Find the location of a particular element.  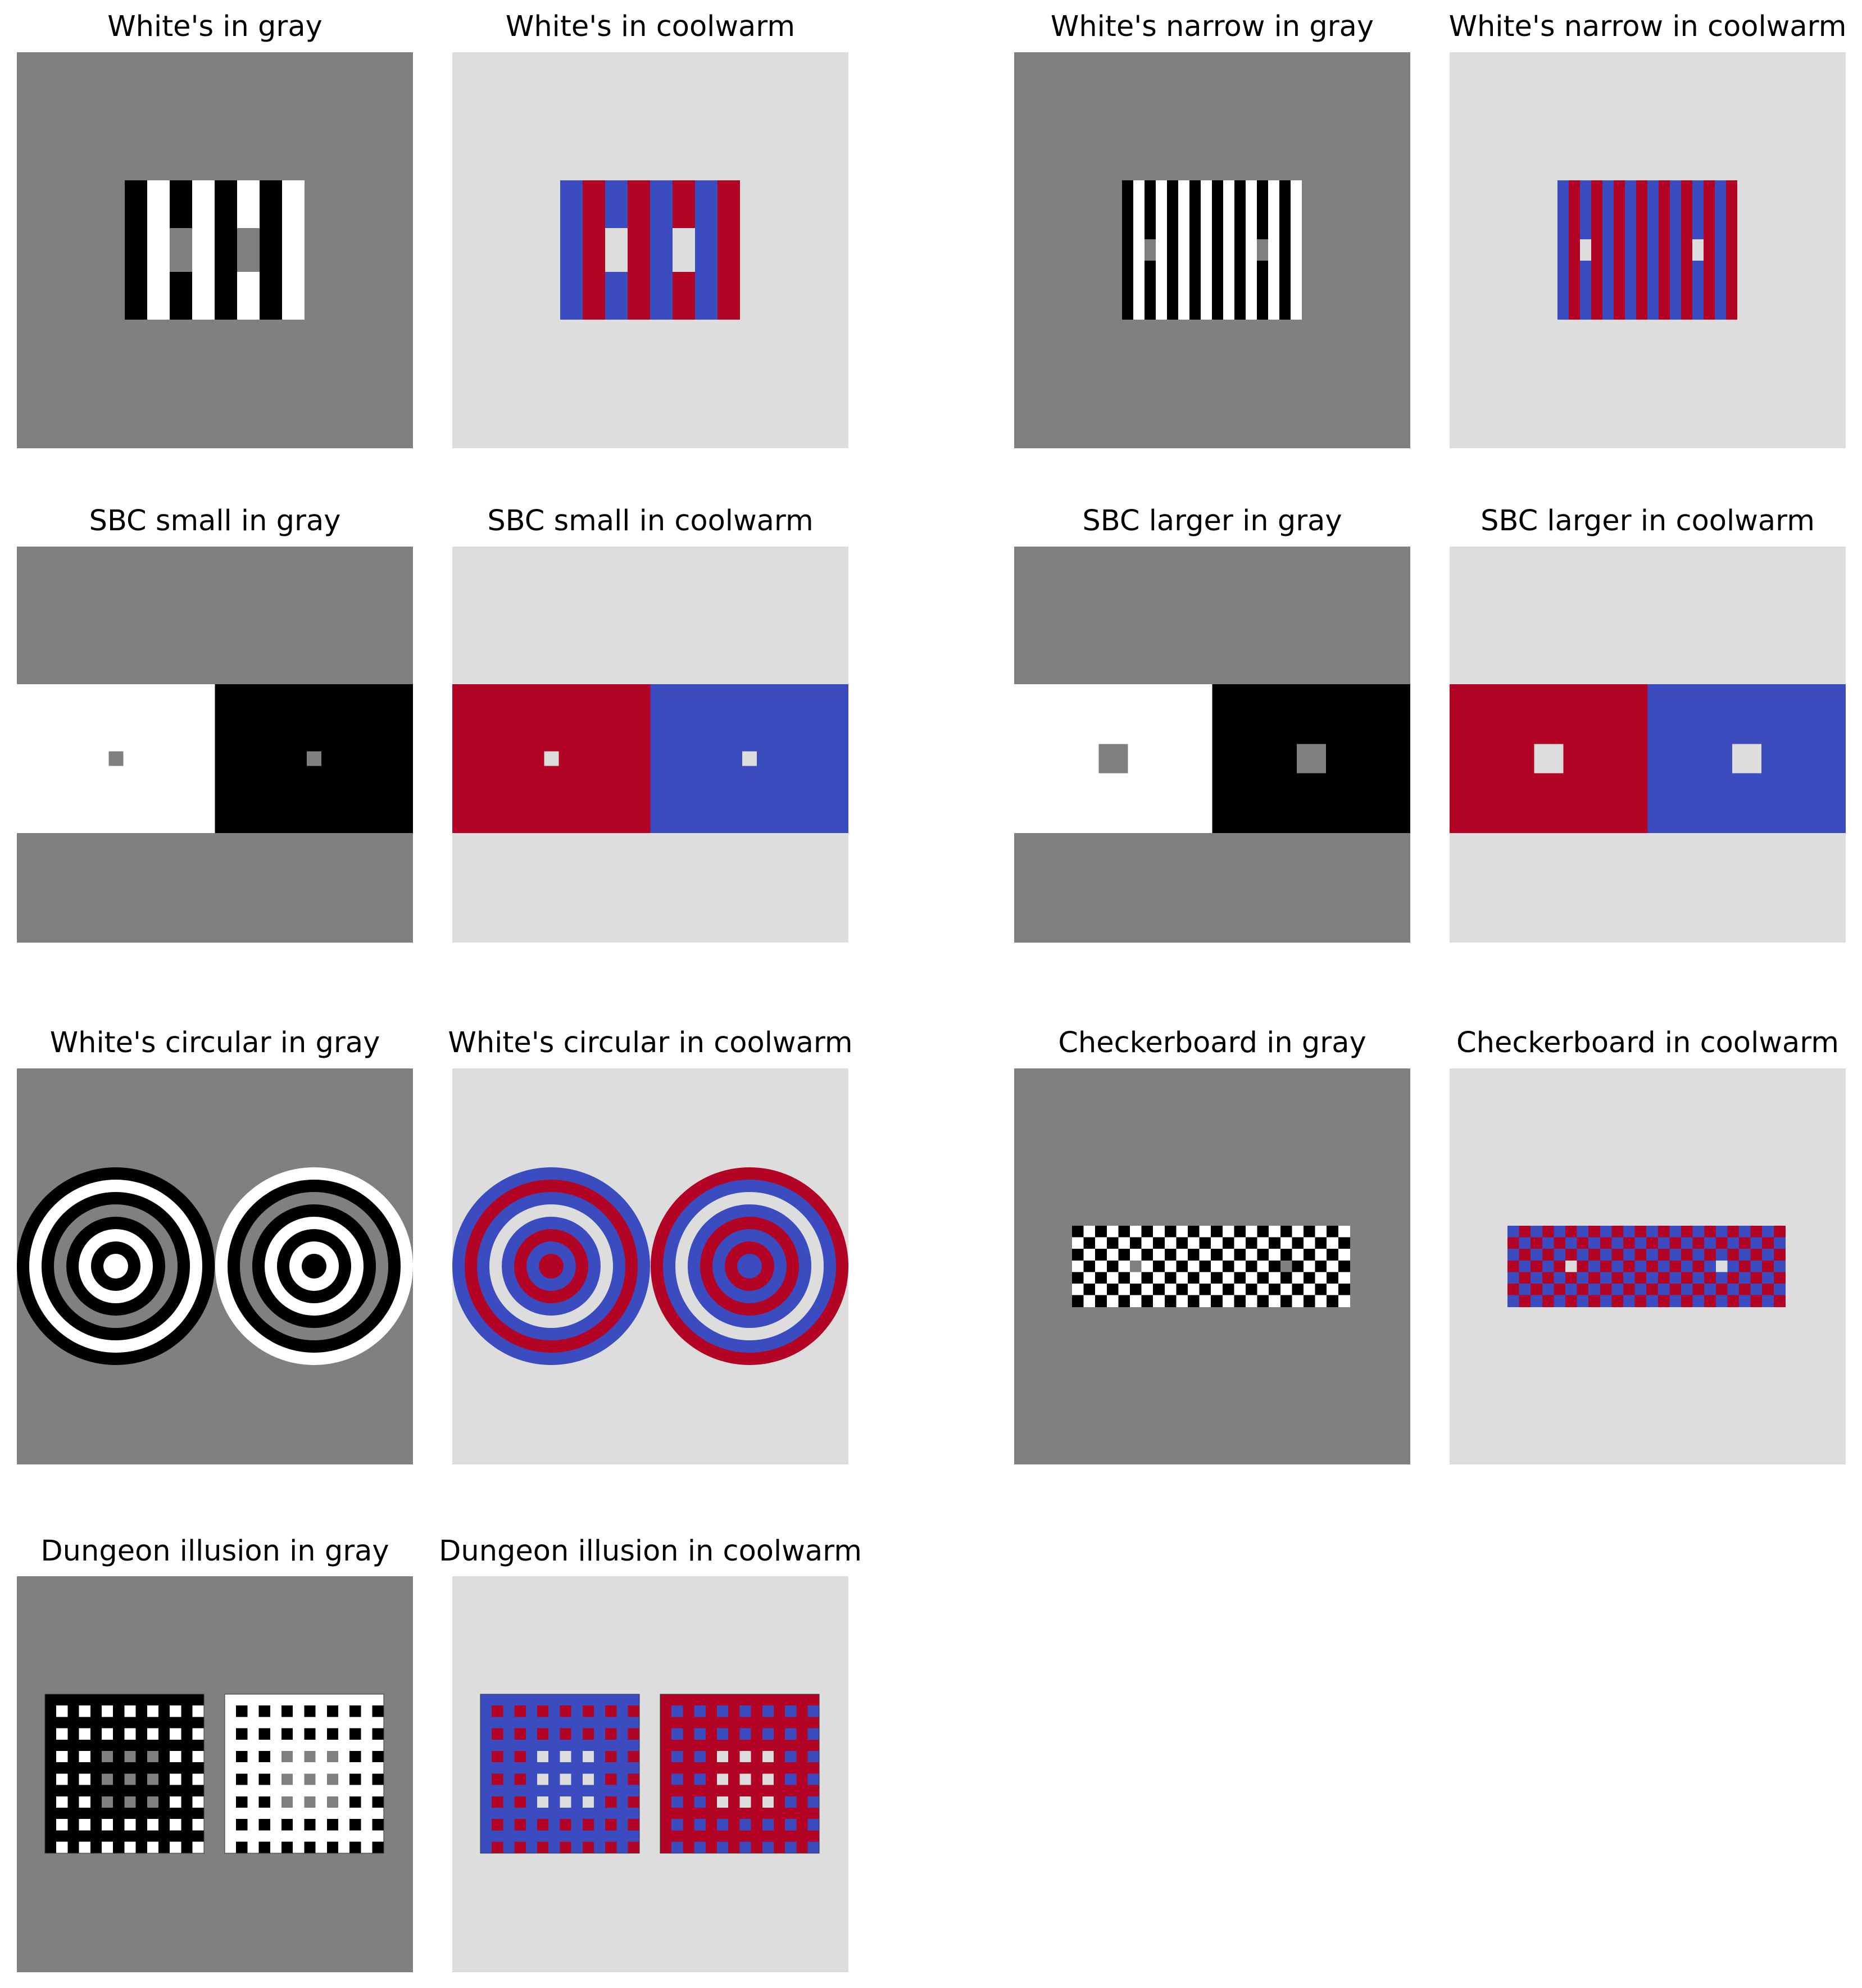

panel-title: White's in coolwarm is located at coordinates (650, 27).